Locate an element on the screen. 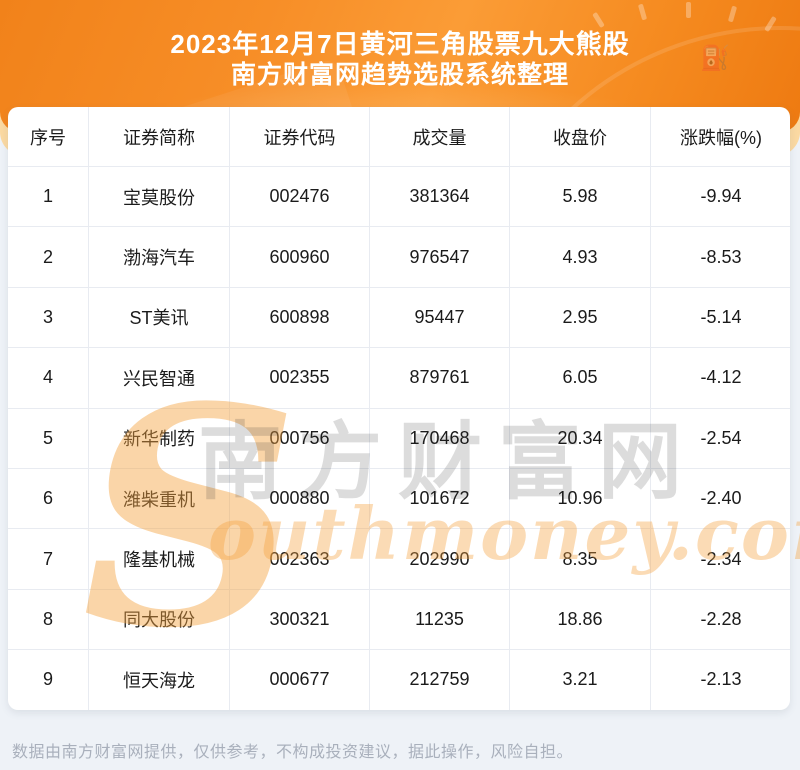 The height and width of the screenshot is (770, 800). table-cell: 600898 is located at coordinates (299, 317).